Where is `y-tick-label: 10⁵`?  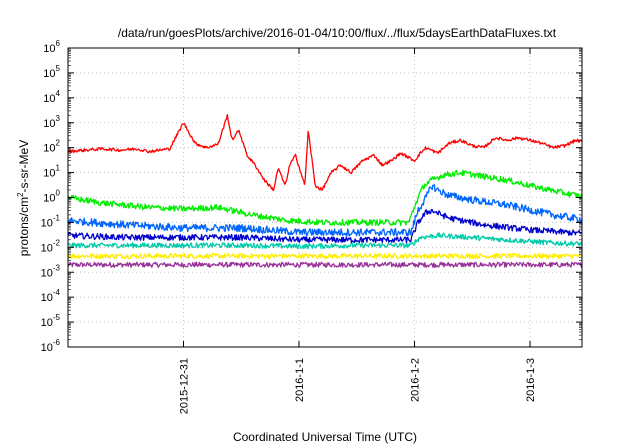 y-tick-label: 10⁵ is located at coordinates (51, 72).